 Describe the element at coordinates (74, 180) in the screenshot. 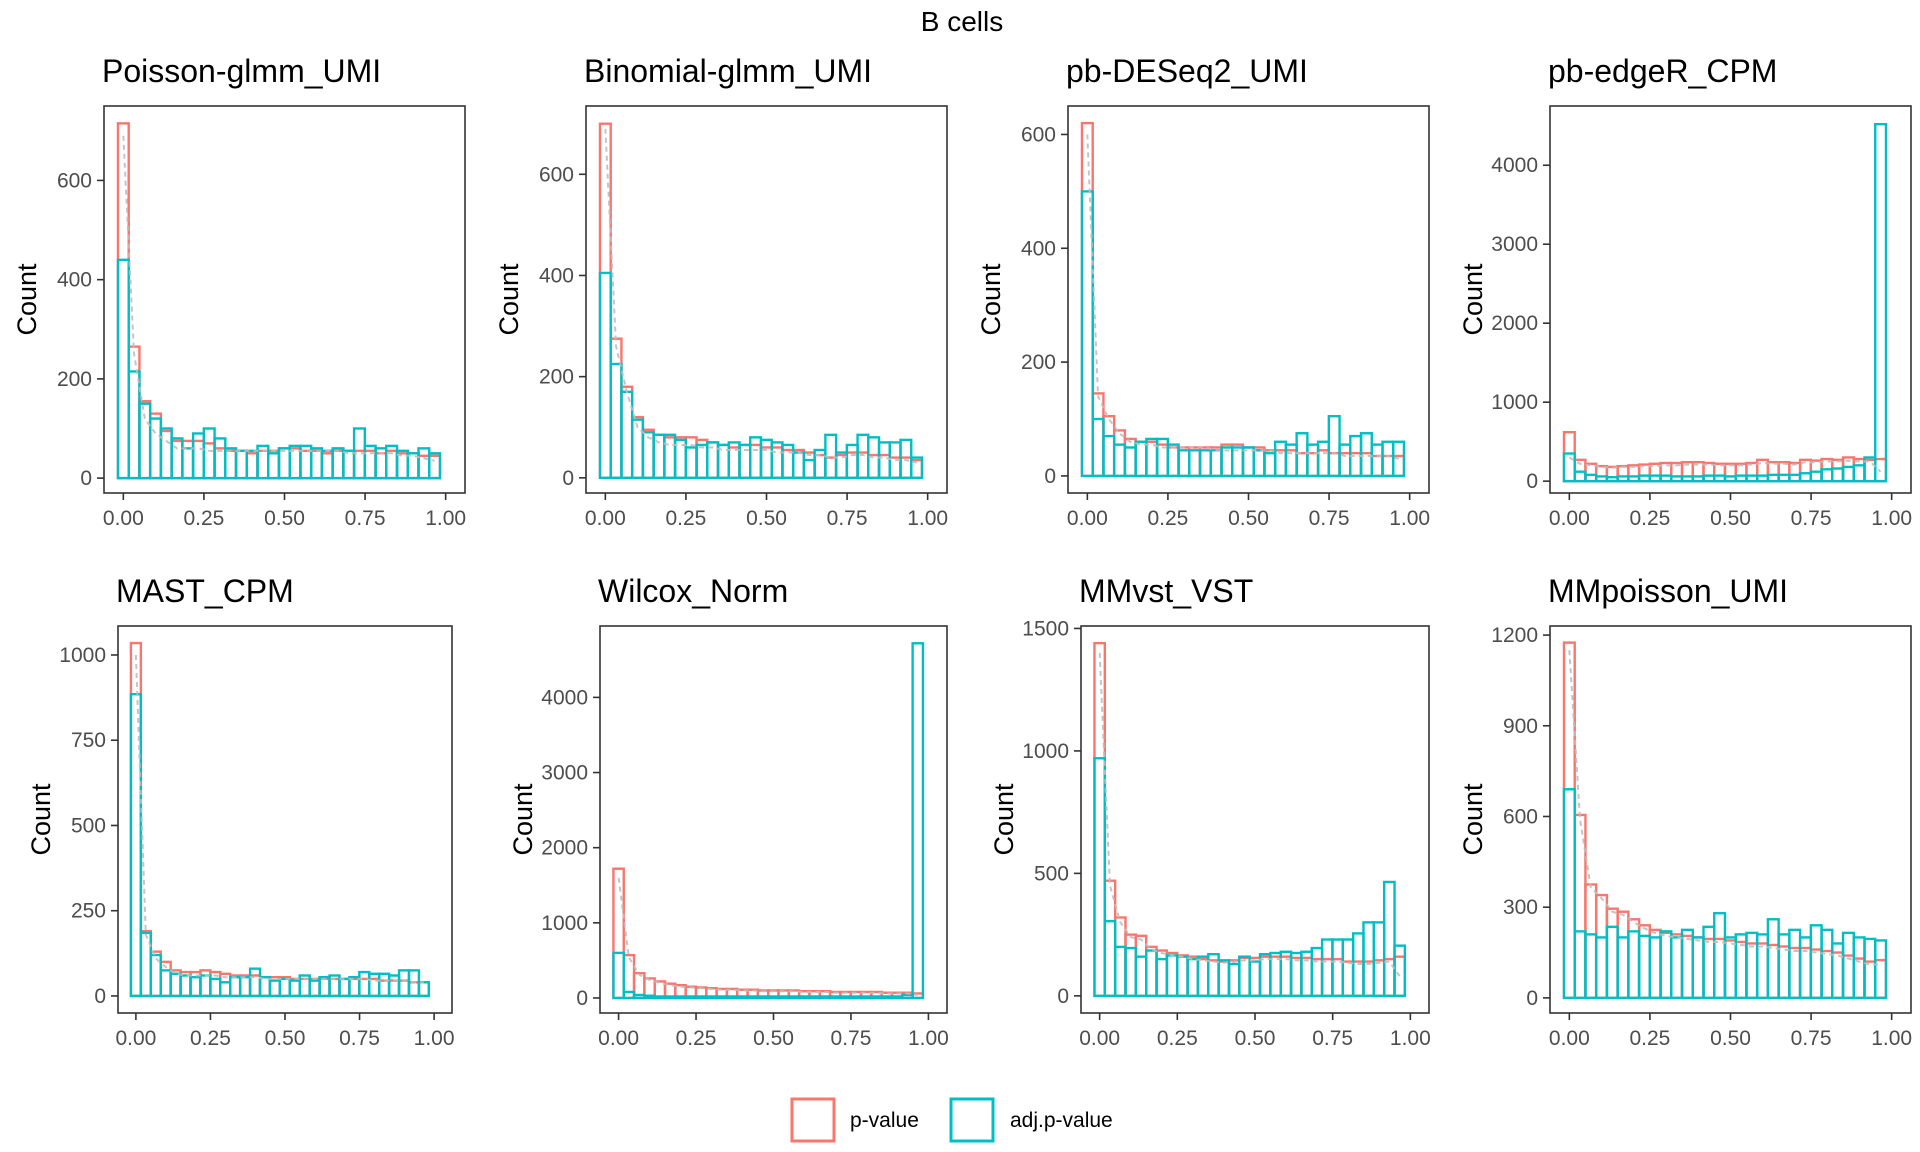

I see `y-tick-label: 600` at that location.